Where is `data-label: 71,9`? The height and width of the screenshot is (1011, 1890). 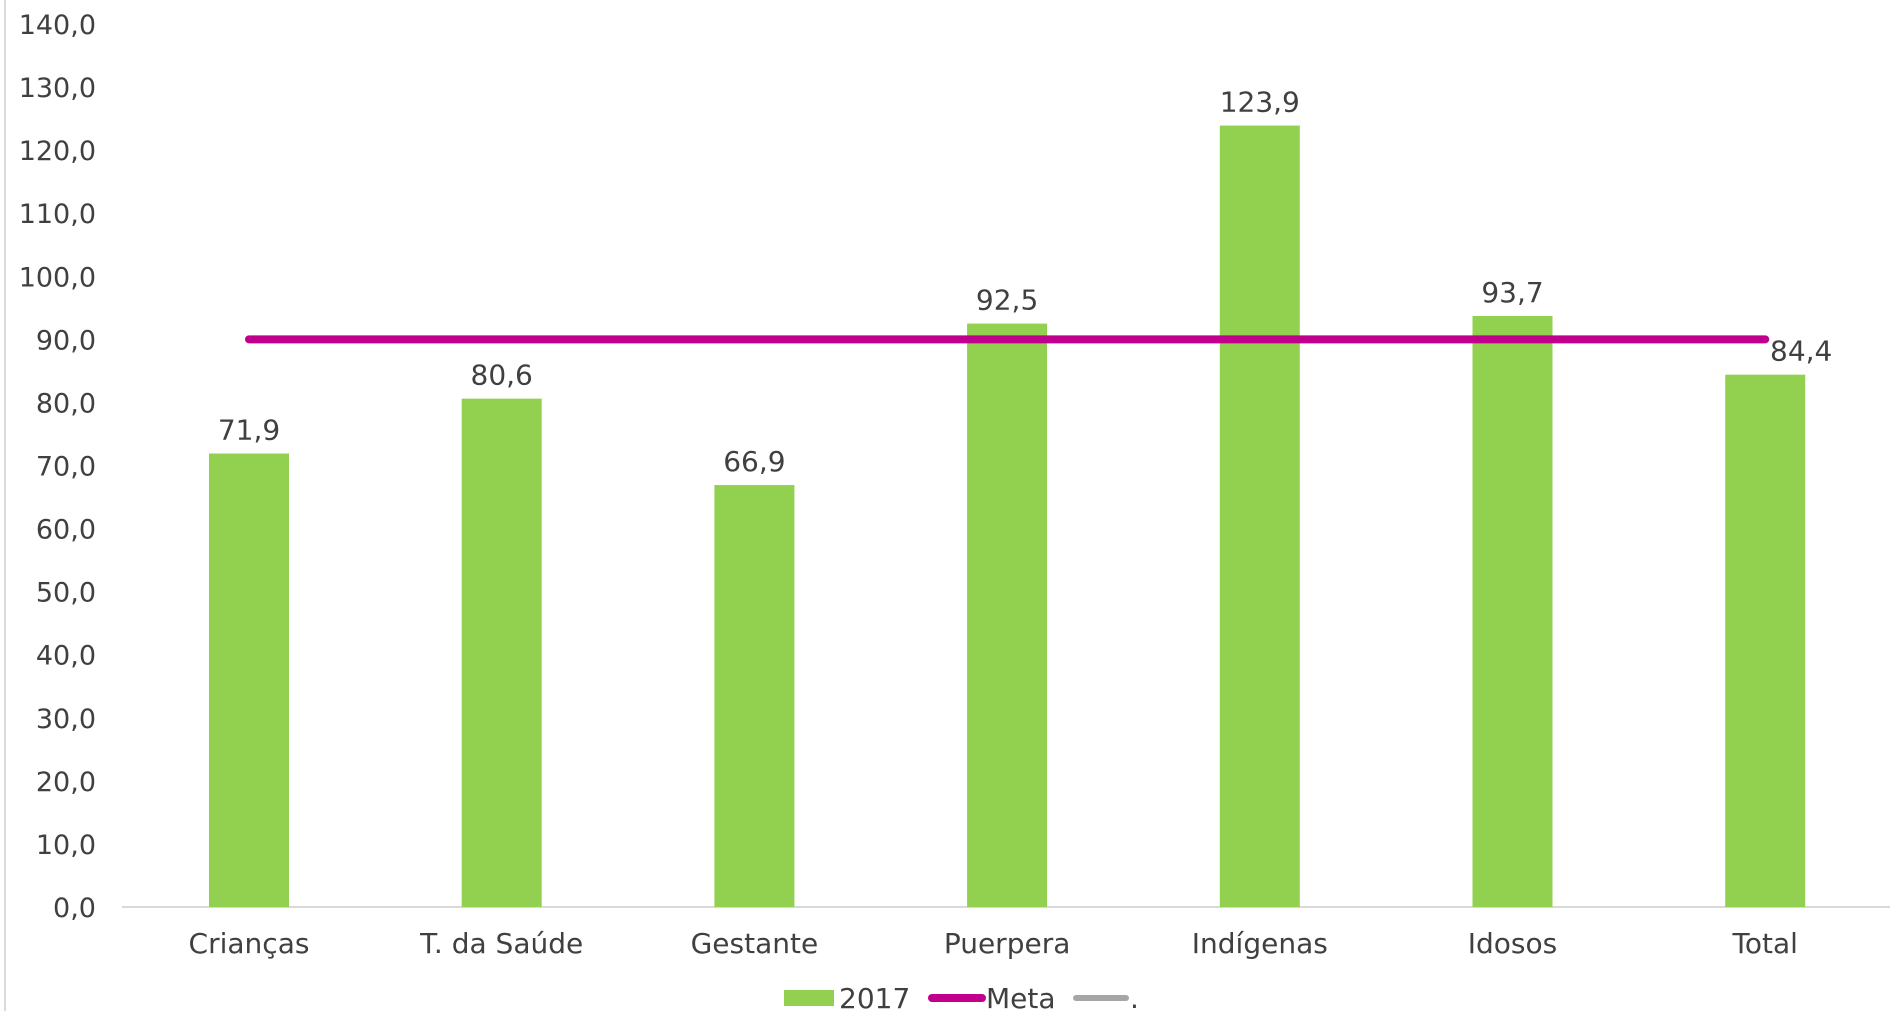
data-label: 71,9 is located at coordinates (249, 430).